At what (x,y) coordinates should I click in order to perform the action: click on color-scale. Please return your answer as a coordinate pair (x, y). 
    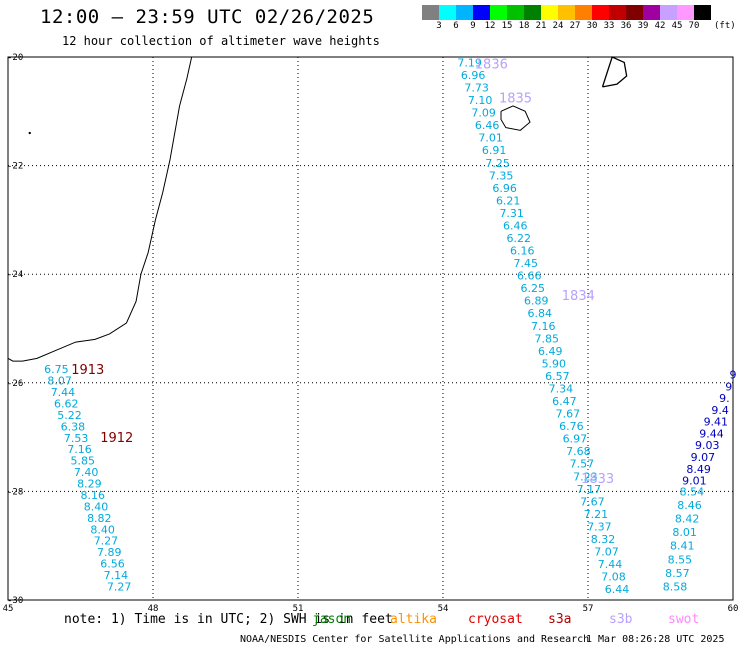
    Looking at the image, I should click on (566, 12).